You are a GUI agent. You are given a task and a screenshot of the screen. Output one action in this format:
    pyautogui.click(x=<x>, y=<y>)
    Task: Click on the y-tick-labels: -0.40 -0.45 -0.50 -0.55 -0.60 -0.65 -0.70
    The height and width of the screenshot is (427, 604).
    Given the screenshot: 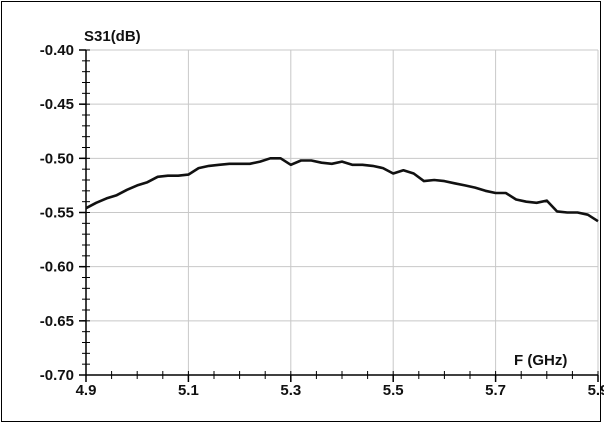 What is the action you would take?
    pyautogui.click(x=57, y=213)
    